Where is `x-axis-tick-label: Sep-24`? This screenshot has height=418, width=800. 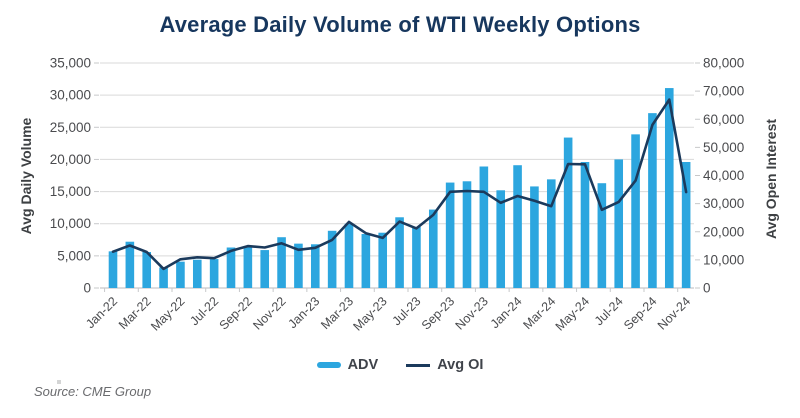 x-axis-tick-label: Sep-24 is located at coordinates (640, 313).